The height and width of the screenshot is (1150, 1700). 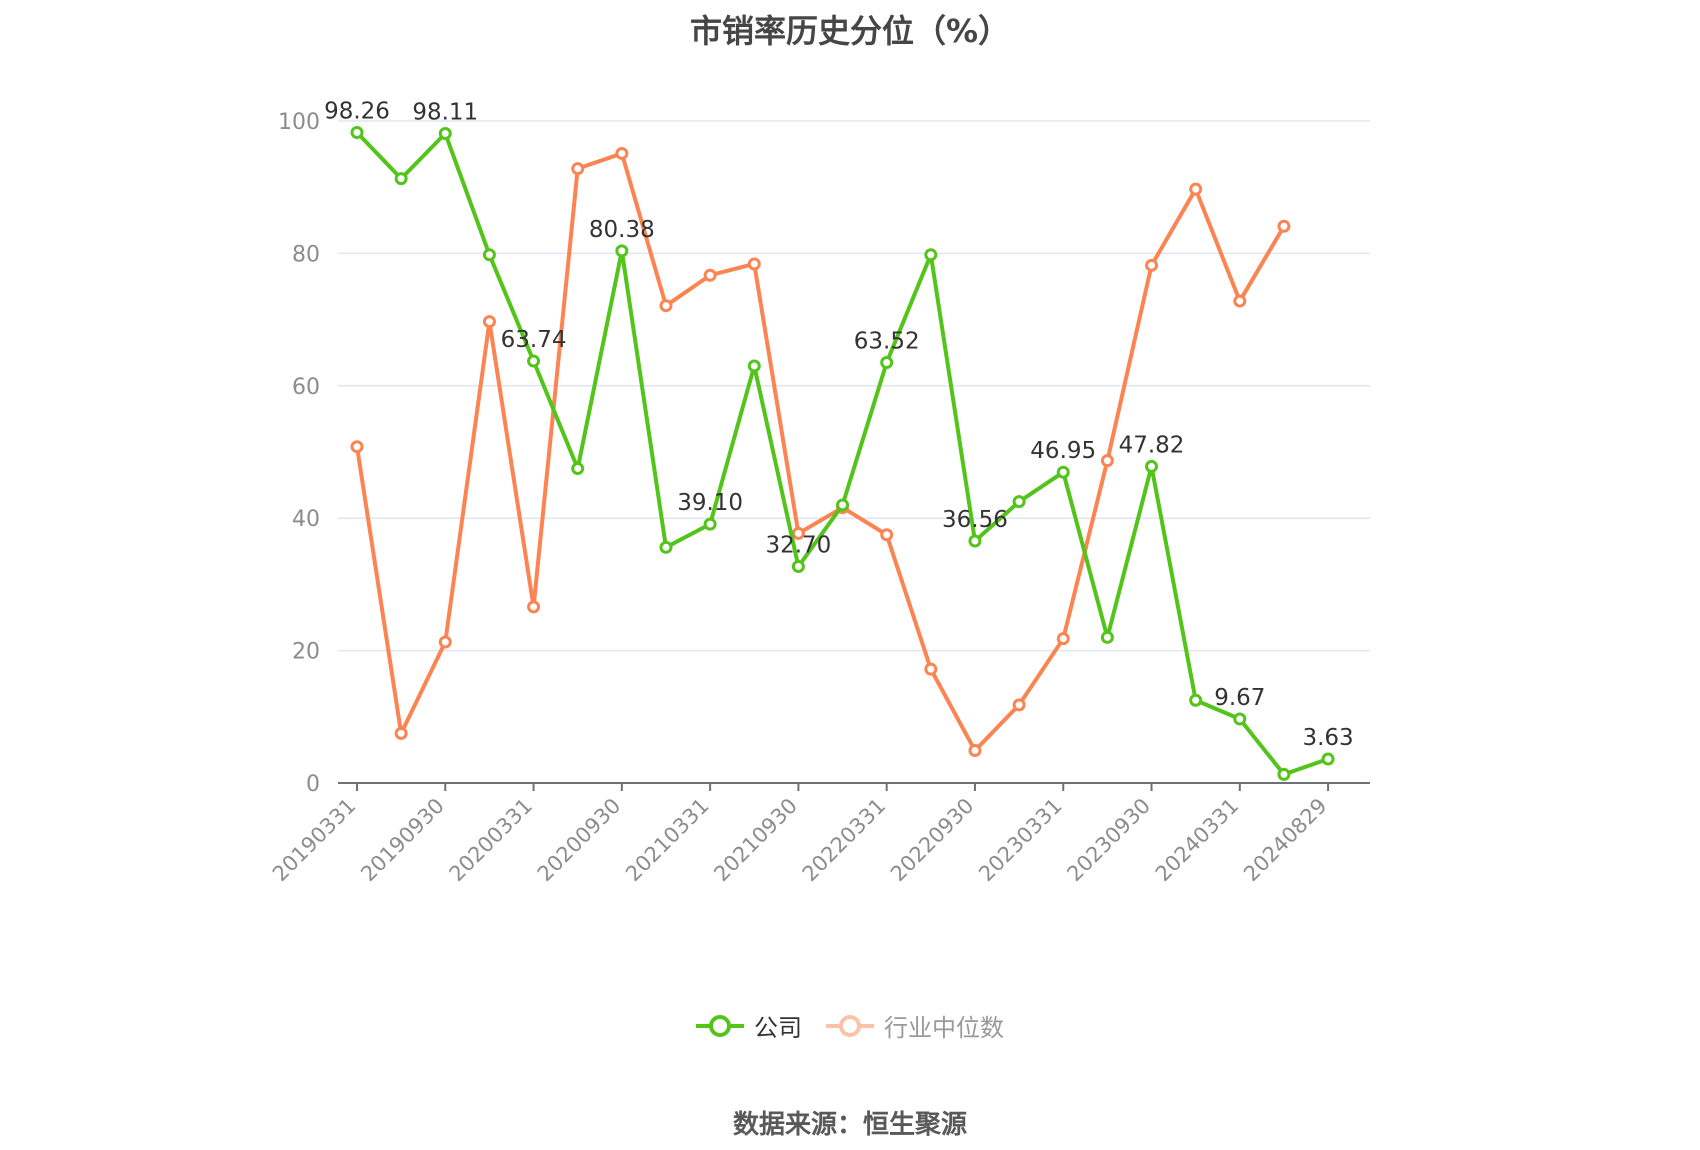 What do you see at coordinates (850, 31) in the screenshot?
I see `chart-title: 市销率历史分位（%）` at bounding box center [850, 31].